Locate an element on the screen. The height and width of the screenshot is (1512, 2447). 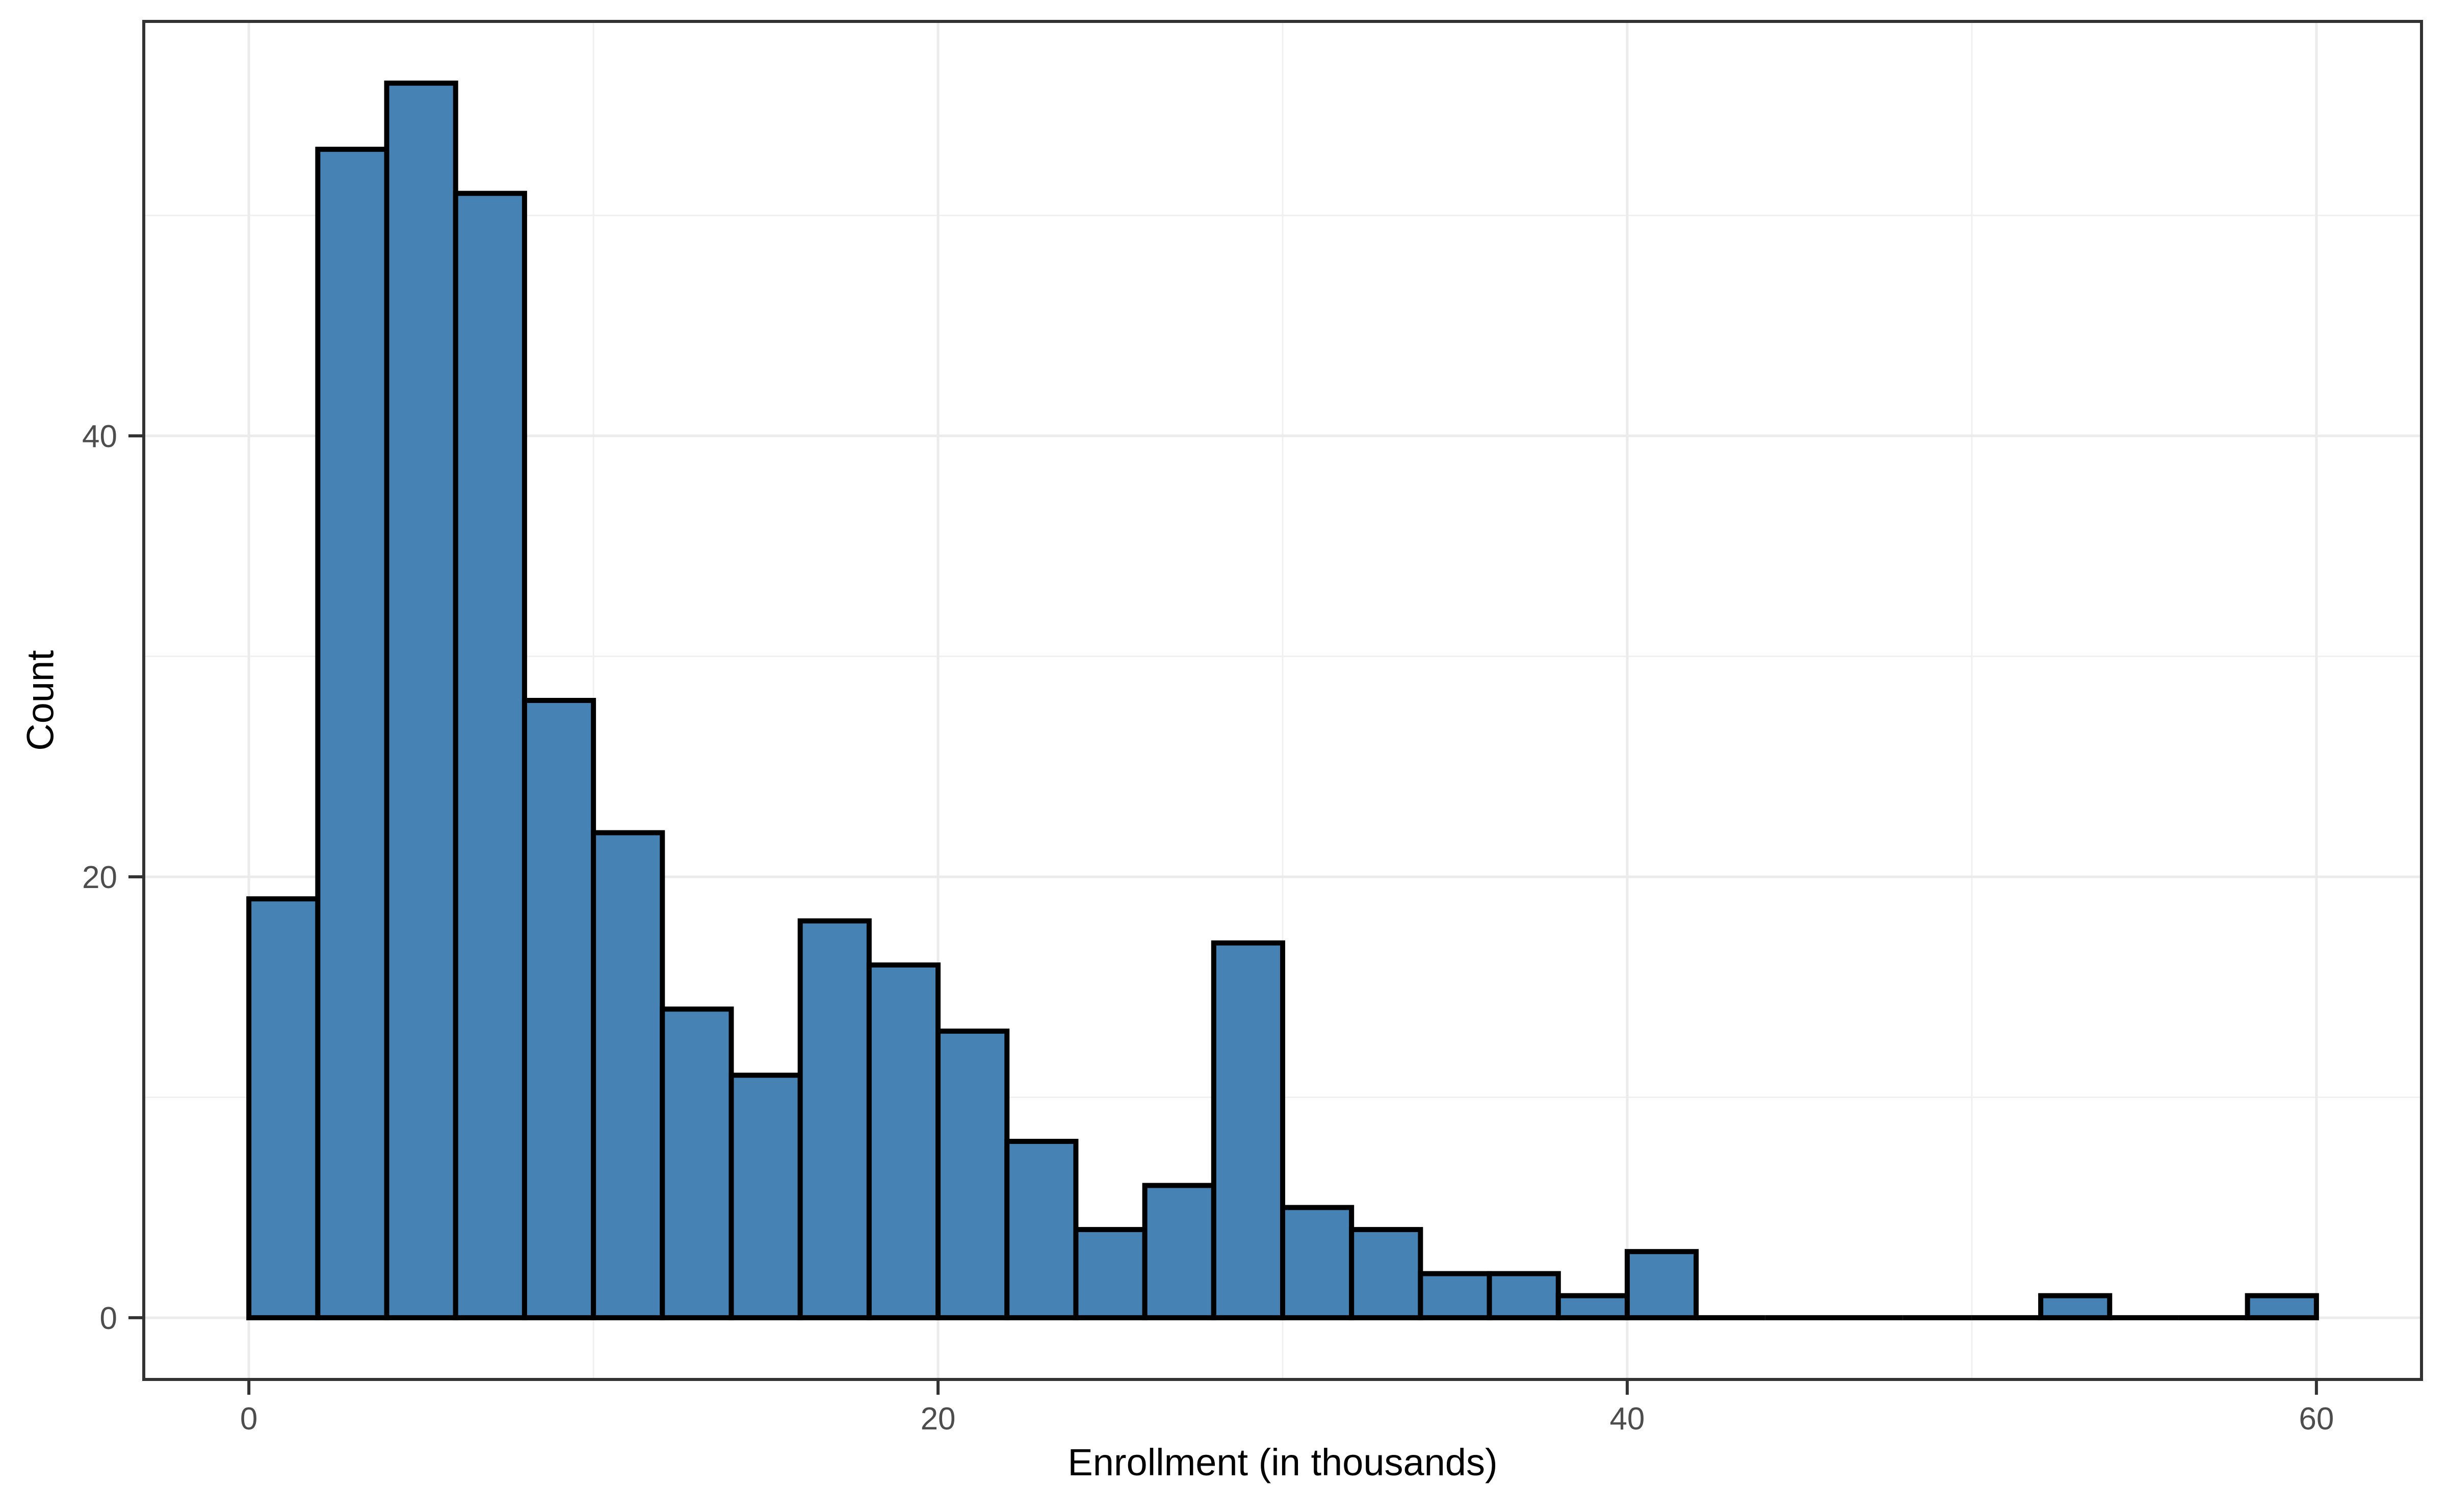
x-tick-label: 60 is located at coordinates (2316, 1419).